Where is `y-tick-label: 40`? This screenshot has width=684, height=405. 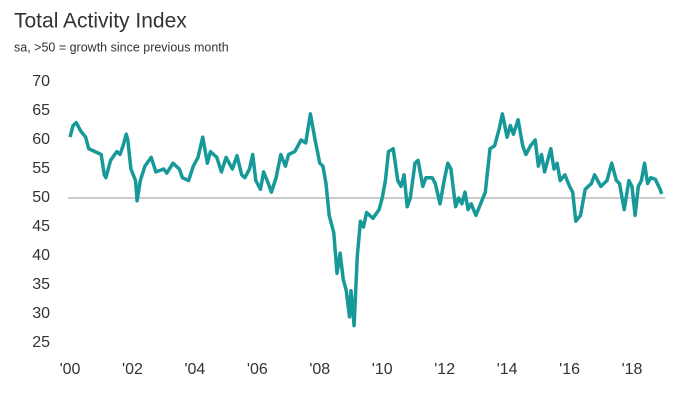 y-tick-label: 40 is located at coordinates (41, 255).